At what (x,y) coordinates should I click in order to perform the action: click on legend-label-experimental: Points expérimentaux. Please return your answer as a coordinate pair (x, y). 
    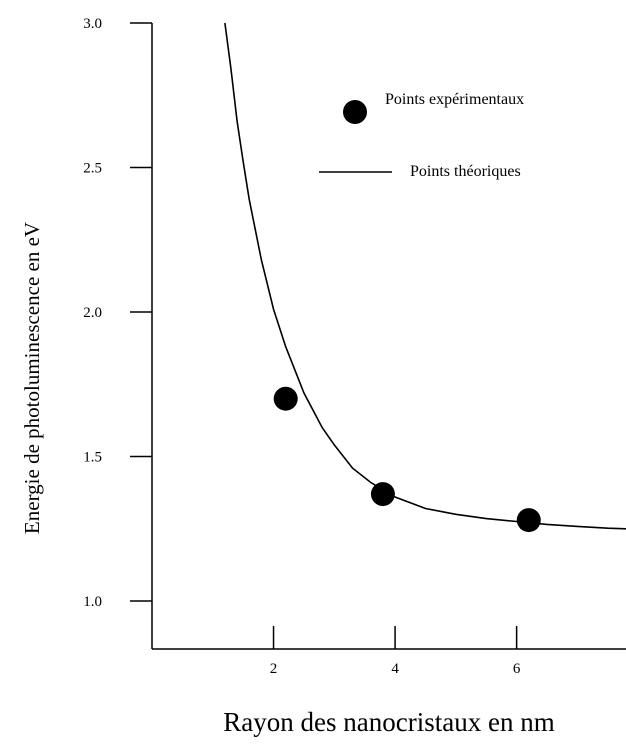
    Looking at the image, I should click on (454, 99).